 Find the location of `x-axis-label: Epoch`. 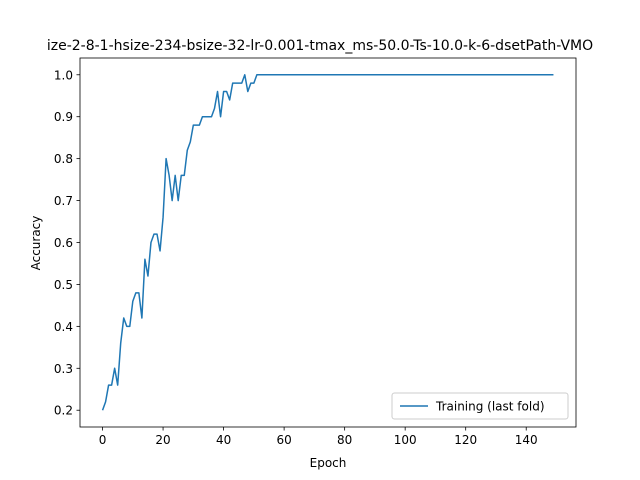

x-axis-label: Epoch is located at coordinates (328, 463).